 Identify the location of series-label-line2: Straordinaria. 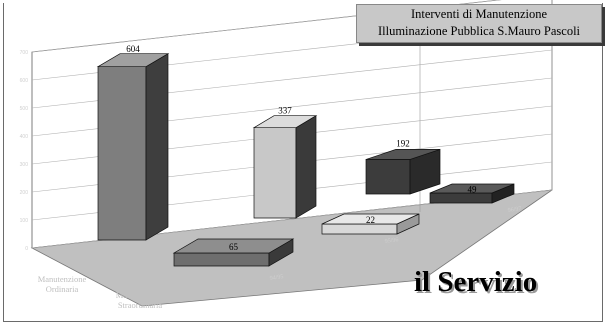
(140, 305).